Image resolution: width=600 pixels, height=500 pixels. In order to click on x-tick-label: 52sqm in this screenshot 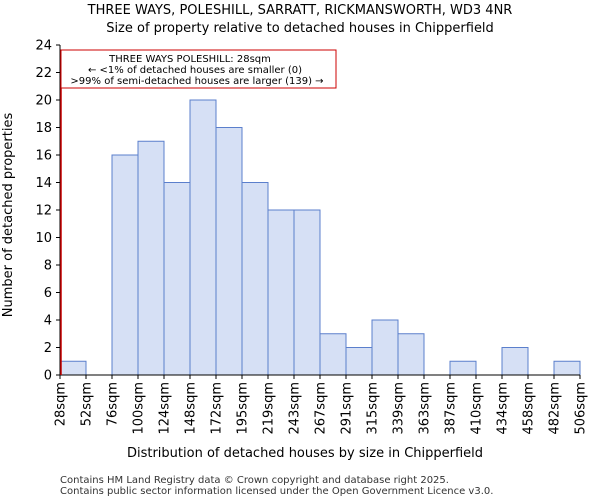, I will do `click(87, 404)`.